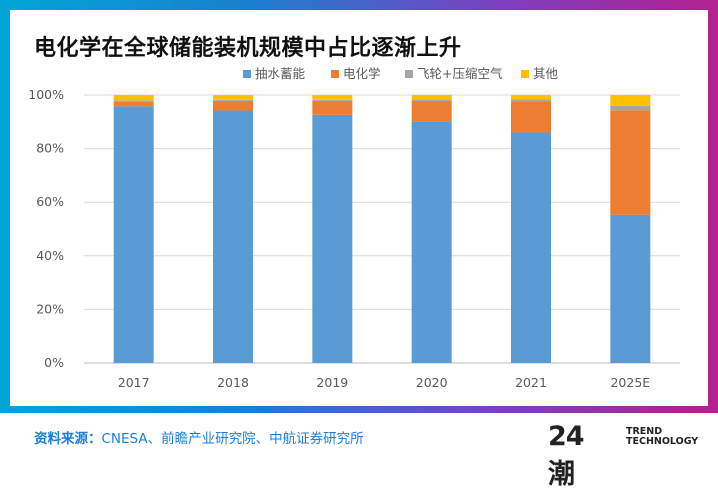 Image resolution: width=718 pixels, height=491 pixels. What do you see at coordinates (50, 308) in the screenshot?
I see `y-tick-label: 20%` at bounding box center [50, 308].